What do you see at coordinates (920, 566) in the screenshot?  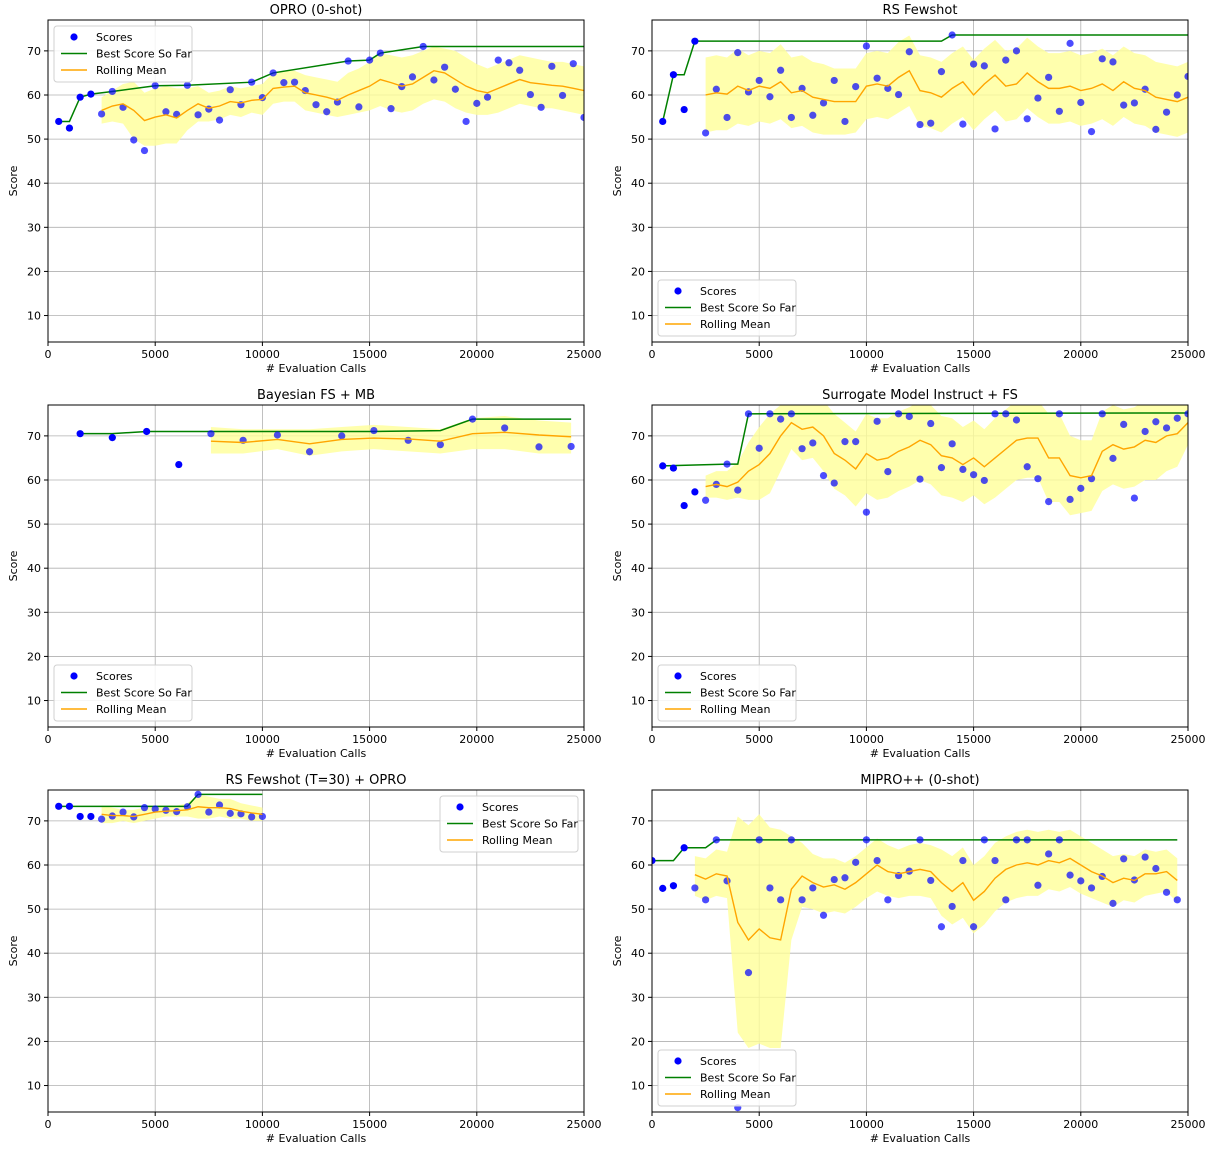 I see `plot-frame` at bounding box center [920, 566].